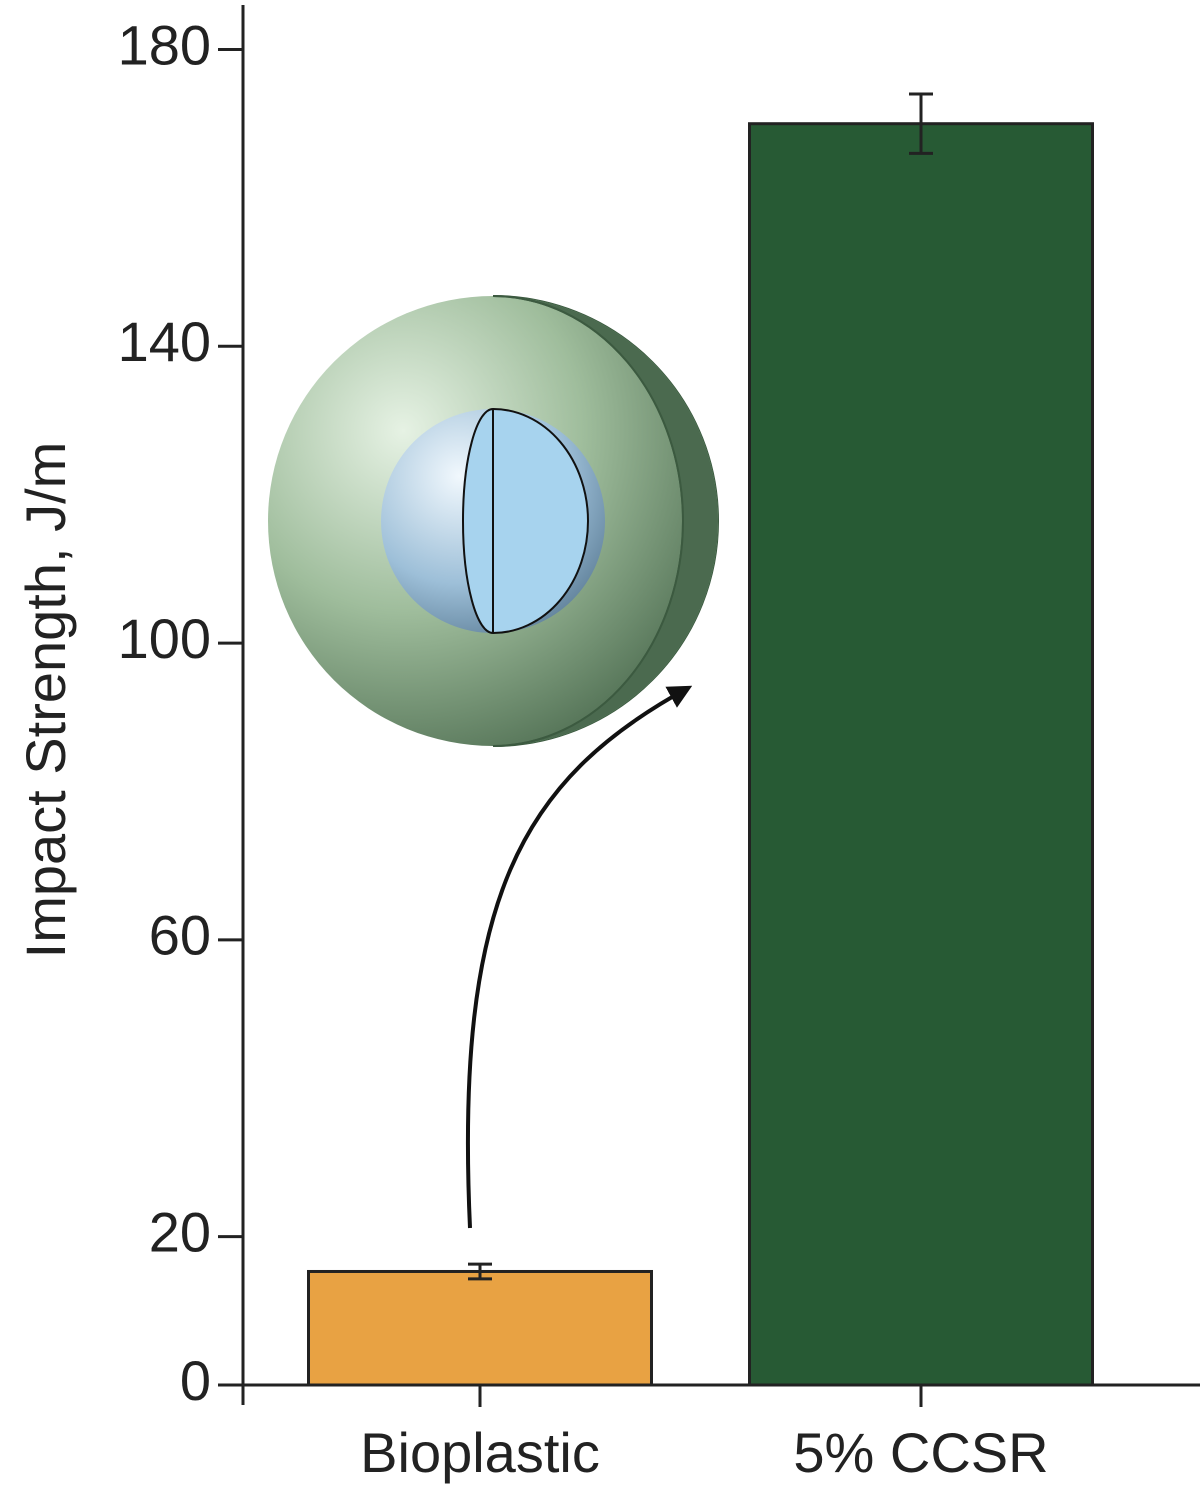 The image size is (1200, 1493). I want to click on x-tick-label: 5% CCSR, so click(920, 1452).